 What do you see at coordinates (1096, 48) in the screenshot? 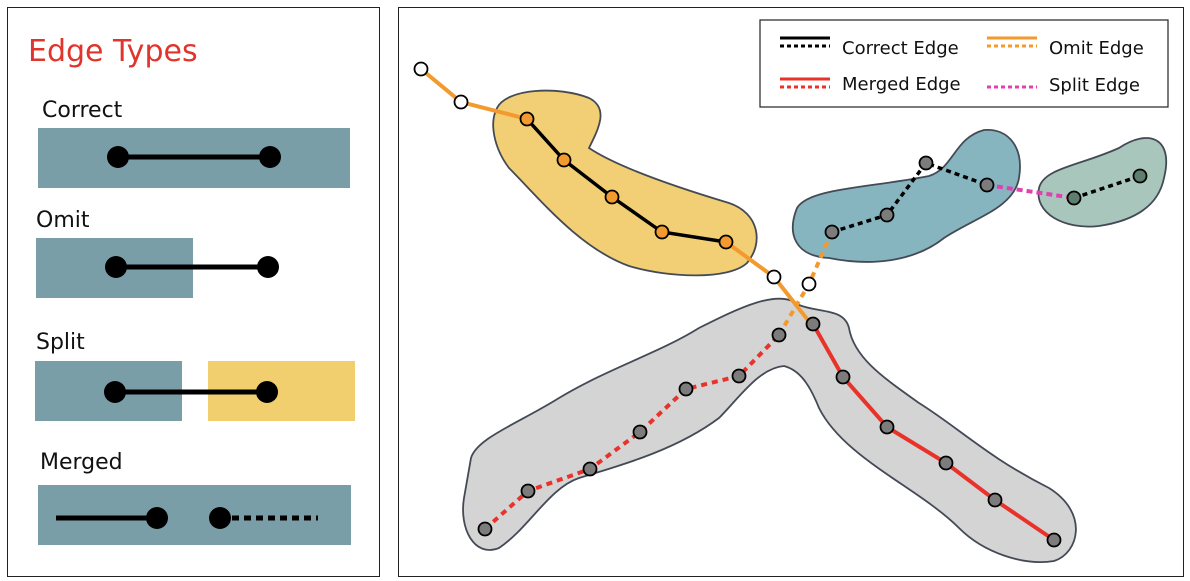
I see `legend-omit-label: Omit Edge` at bounding box center [1096, 48].